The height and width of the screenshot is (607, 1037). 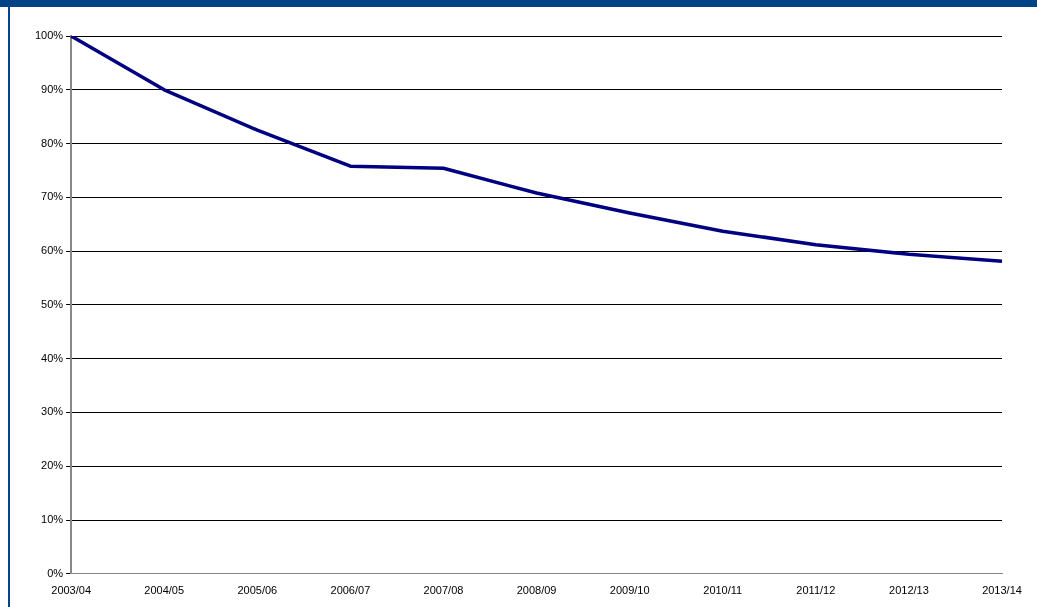 I want to click on x-tick-label: 2003/04, so click(x=71, y=590).